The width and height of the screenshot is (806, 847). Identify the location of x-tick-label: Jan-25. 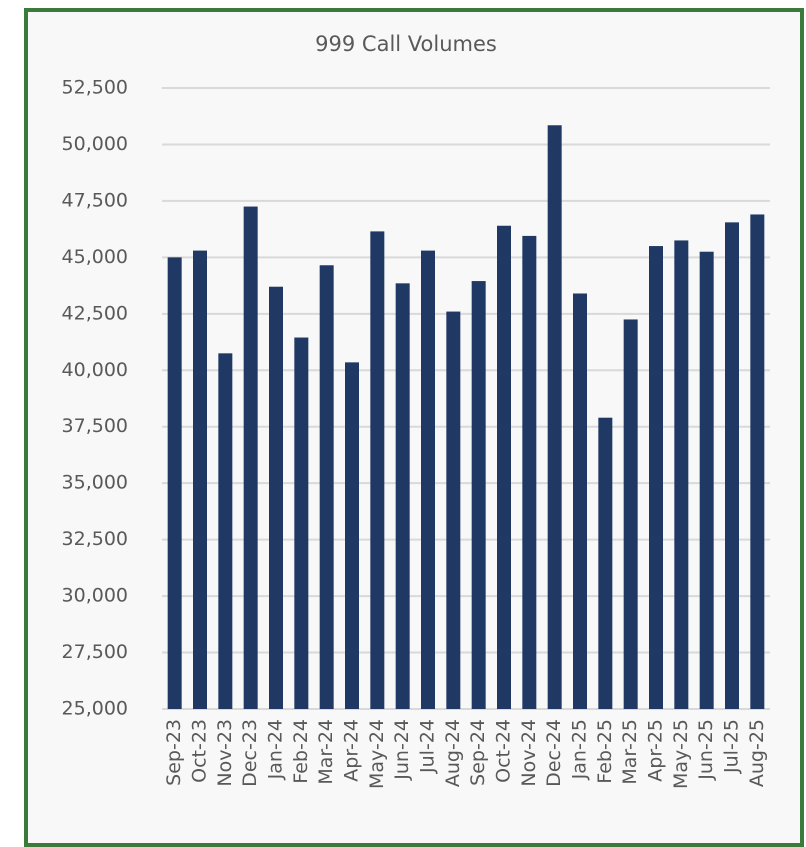
(580, 749).